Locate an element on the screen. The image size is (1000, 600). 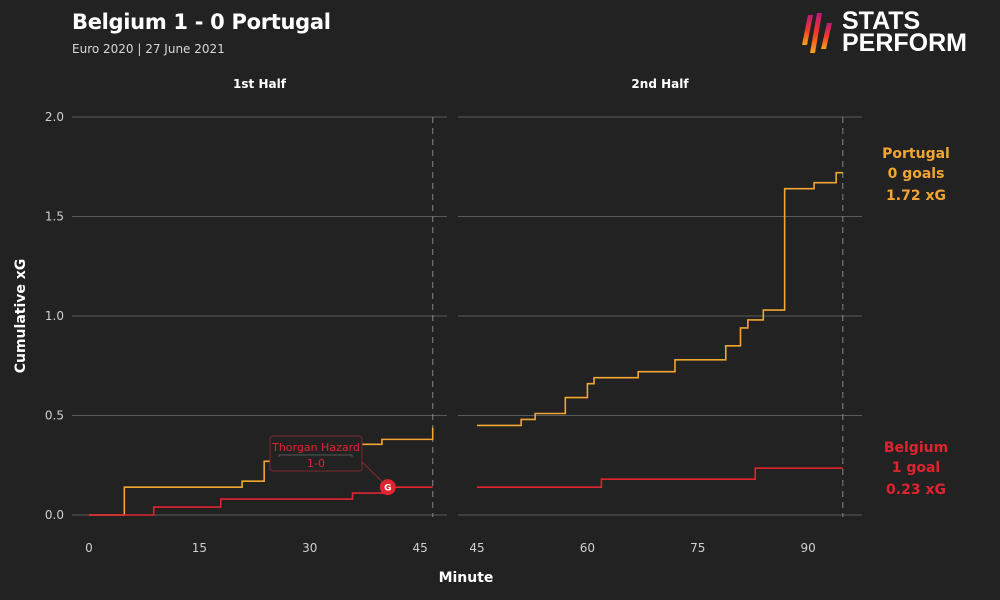
x-tick-label: 30 is located at coordinates (309, 548).